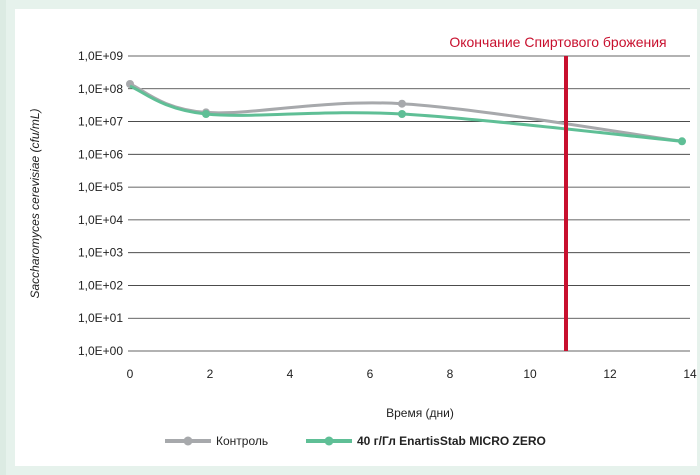 This screenshot has height=475, width=700. What do you see at coordinates (610, 374) in the screenshot?
I see `x-tick-label: 12` at bounding box center [610, 374].